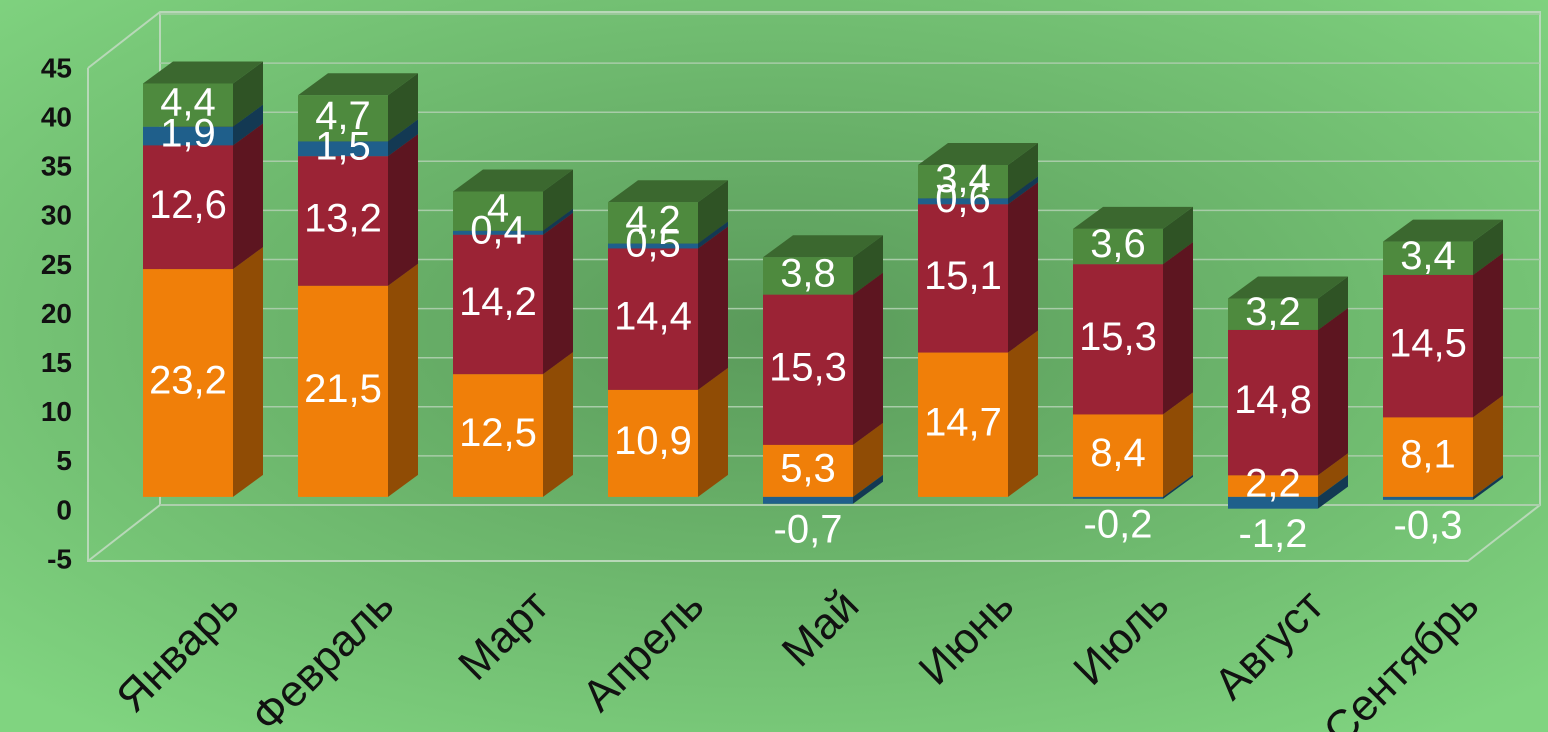 This screenshot has width=1548, height=732. Describe the element at coordinates (56, 67) in the screenshot. I see `y-tick-label: 45` at that location.